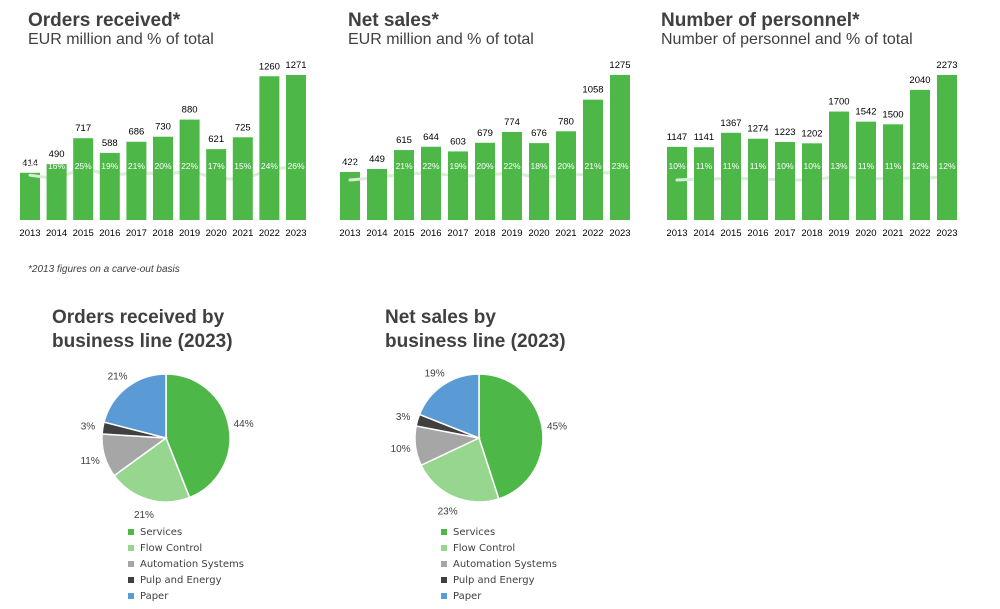 The height and width of the screenshot is (609, 1000). I want to click on bar-value-label: 1500, so click(892, 114).